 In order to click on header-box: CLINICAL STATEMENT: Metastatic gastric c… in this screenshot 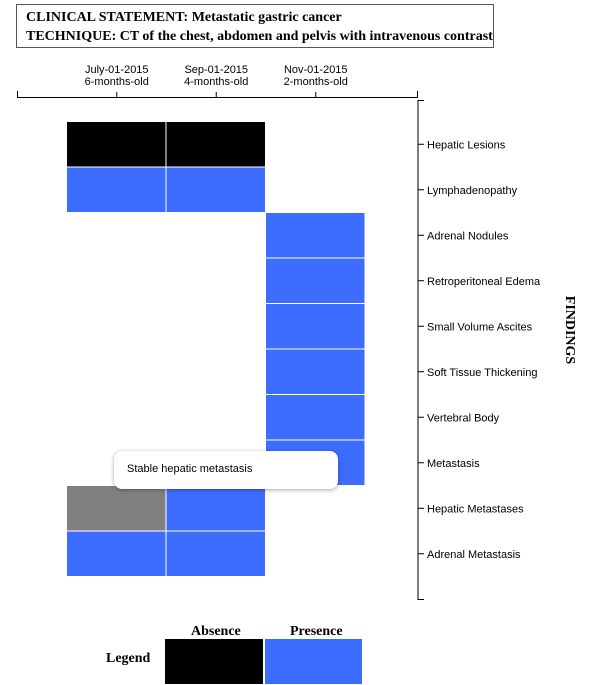, I will do `click(255, 26)`.